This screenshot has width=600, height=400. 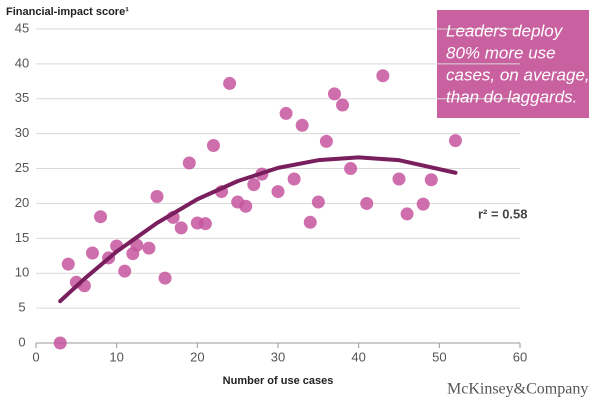 I want to click on x-tick-label: 30, so click(x=278, y=356).